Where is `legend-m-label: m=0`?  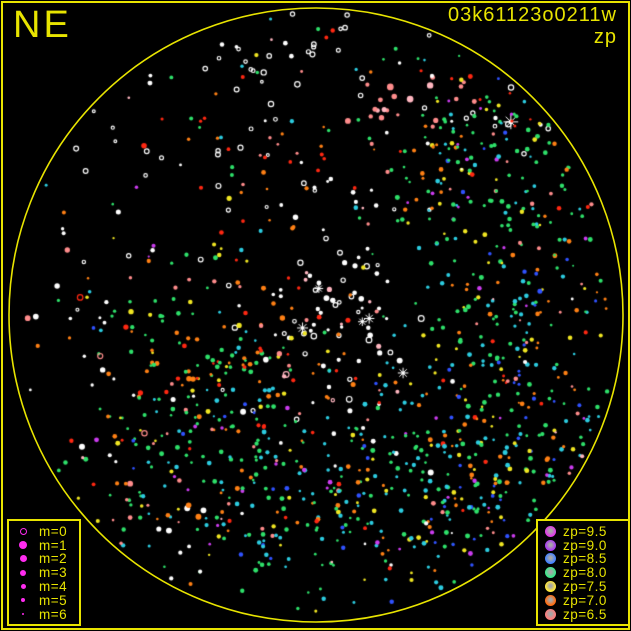
legend-m-label: m=0 is located at coordinates (53, 531).